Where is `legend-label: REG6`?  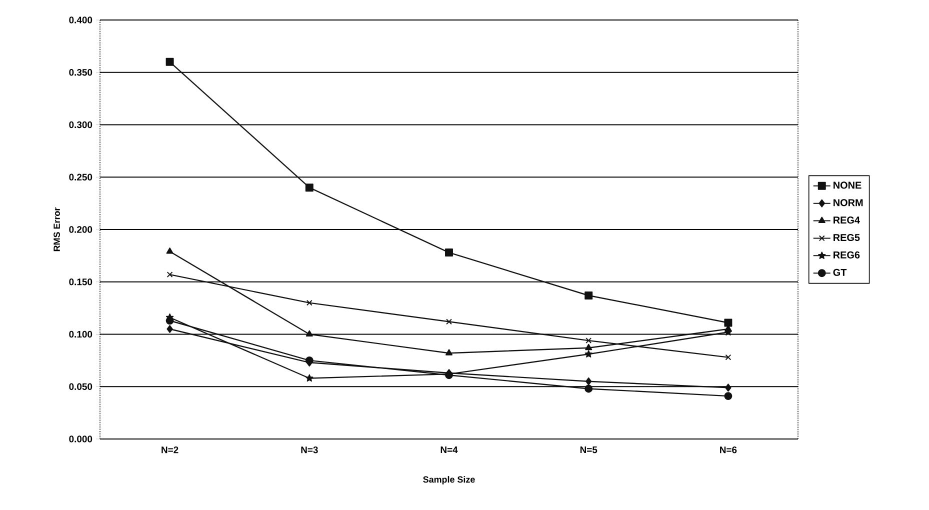
legend-label: REG6 is located at coordinates (847, 254).